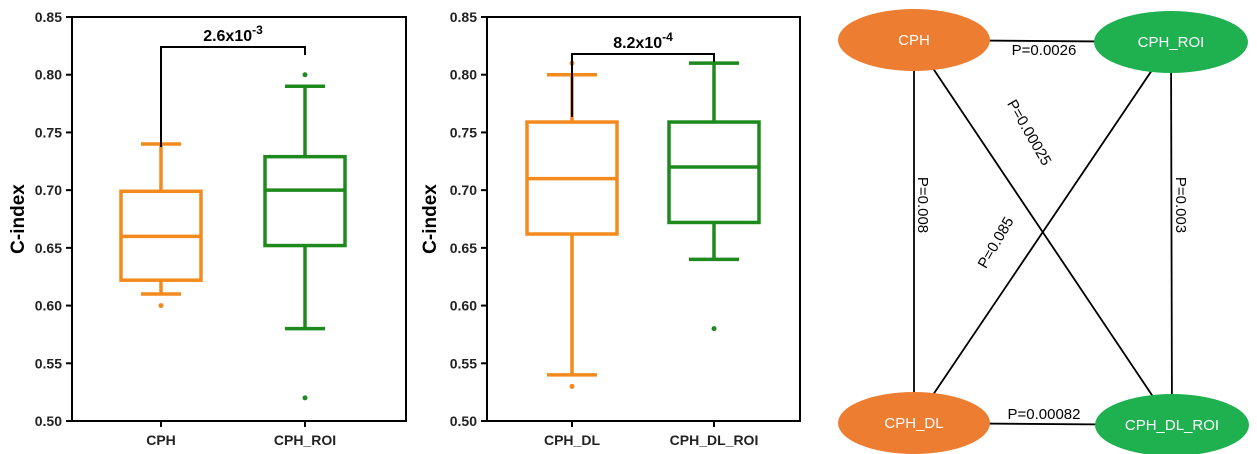 The image size is (1257, 454). I want to click on x-tick-label: CPH, so click(161, 440).